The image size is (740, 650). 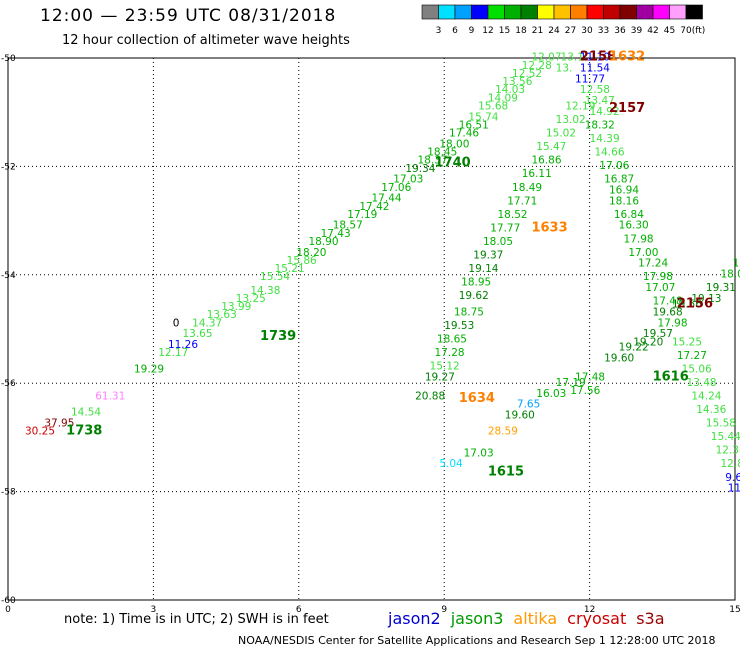 I want to click on wave-height-label: 17.28, so click(x=450, y=353).